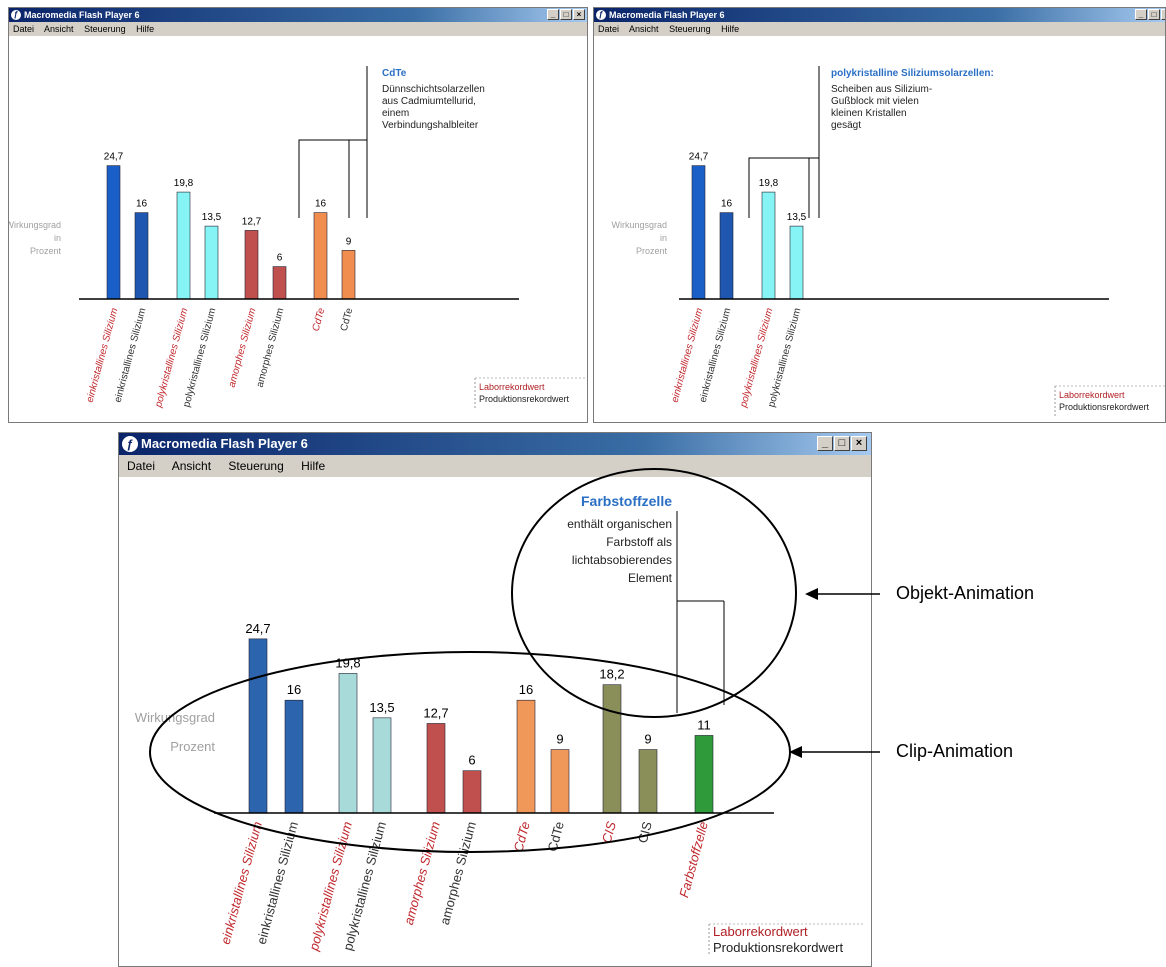 The height and width of the screenshot is (967, 1166). I want to click on objekt-animation-label: Objekt-Animation, so click(965, 593).